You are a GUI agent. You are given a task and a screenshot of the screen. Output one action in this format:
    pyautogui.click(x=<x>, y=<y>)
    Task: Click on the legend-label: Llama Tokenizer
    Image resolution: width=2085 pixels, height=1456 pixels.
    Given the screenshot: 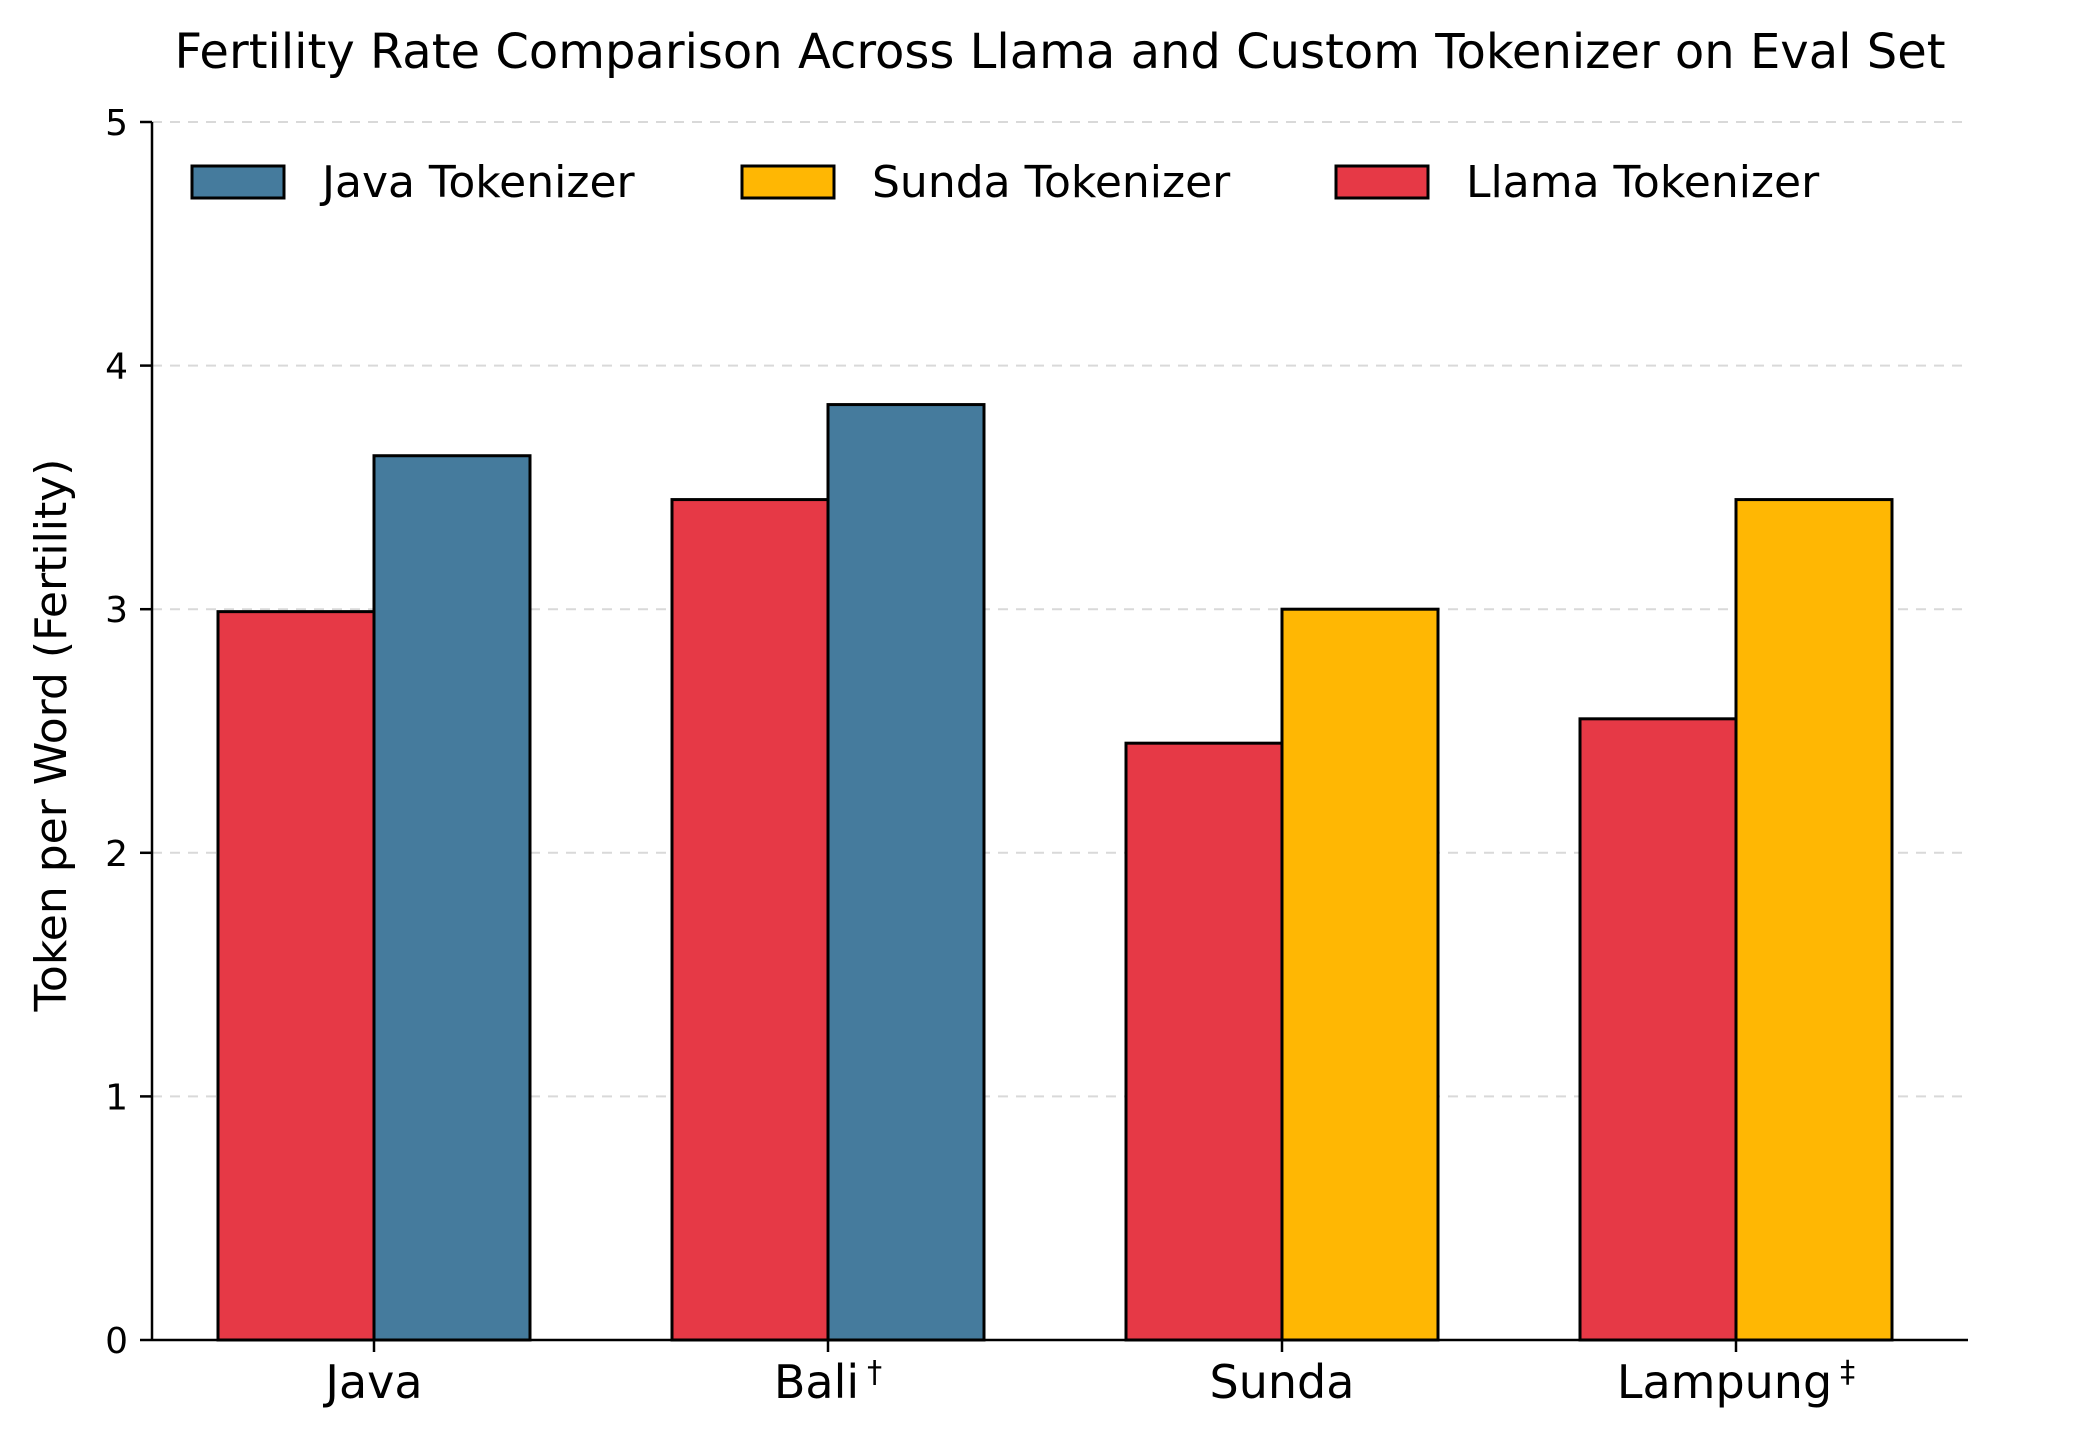 What is the action you would take?
    pyautogui.click(x=1643, y=182)
    